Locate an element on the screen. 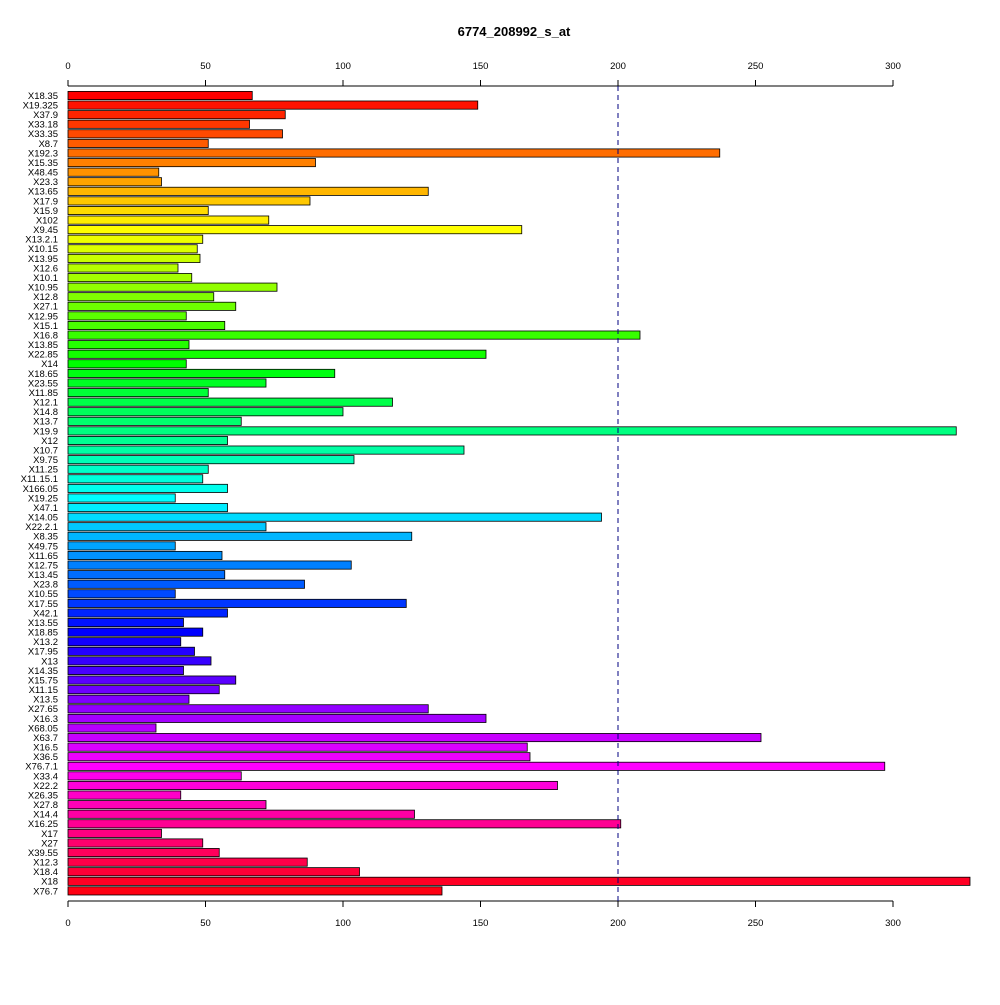 This screenshot has height=1005, width=1000. category-label: X8.7 is located at coordinates (48, 144).